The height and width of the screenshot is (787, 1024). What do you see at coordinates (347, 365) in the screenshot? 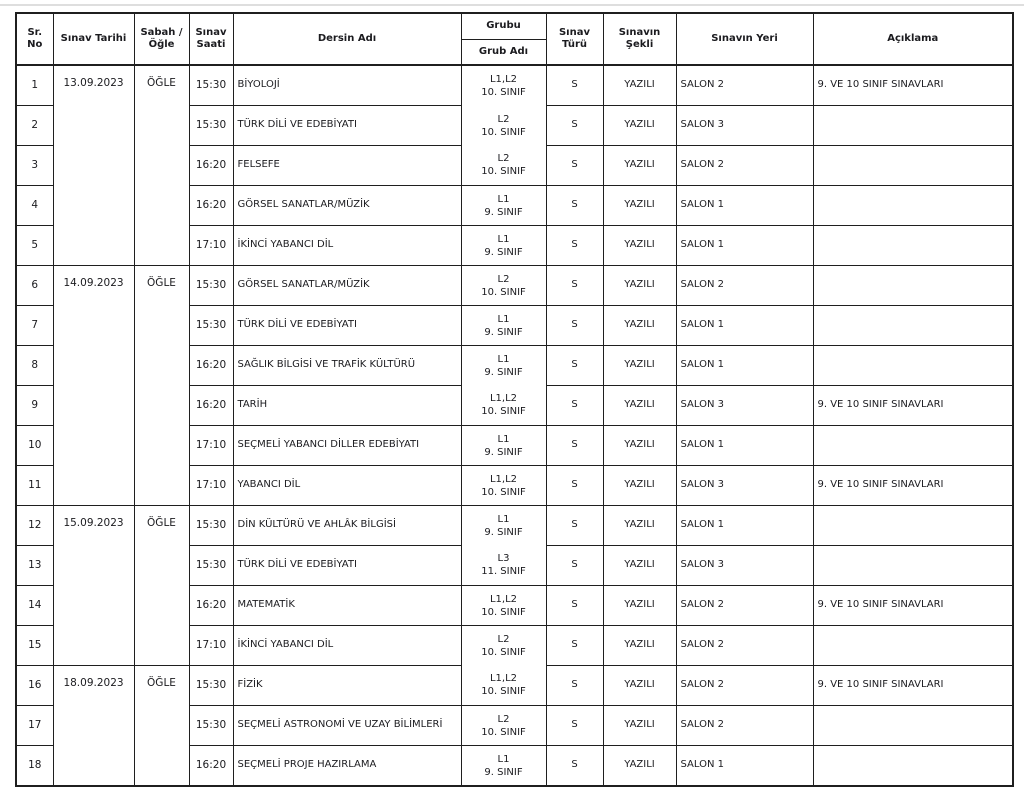
I see `cell-course-name: SAĞLIK BİLGİSİ VE TRAFİK KÜLTÜRÜ` at bounding box center [347, 365].